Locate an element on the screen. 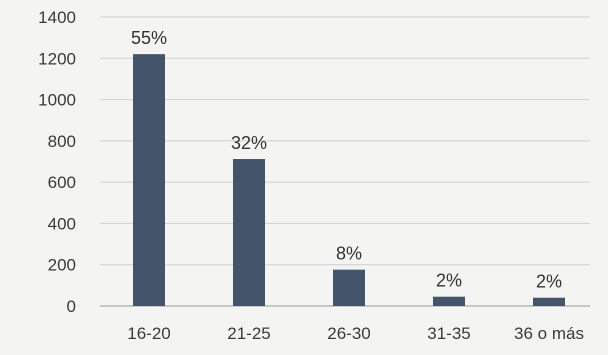  data-label: 32% is located at coordinates (249, 143).